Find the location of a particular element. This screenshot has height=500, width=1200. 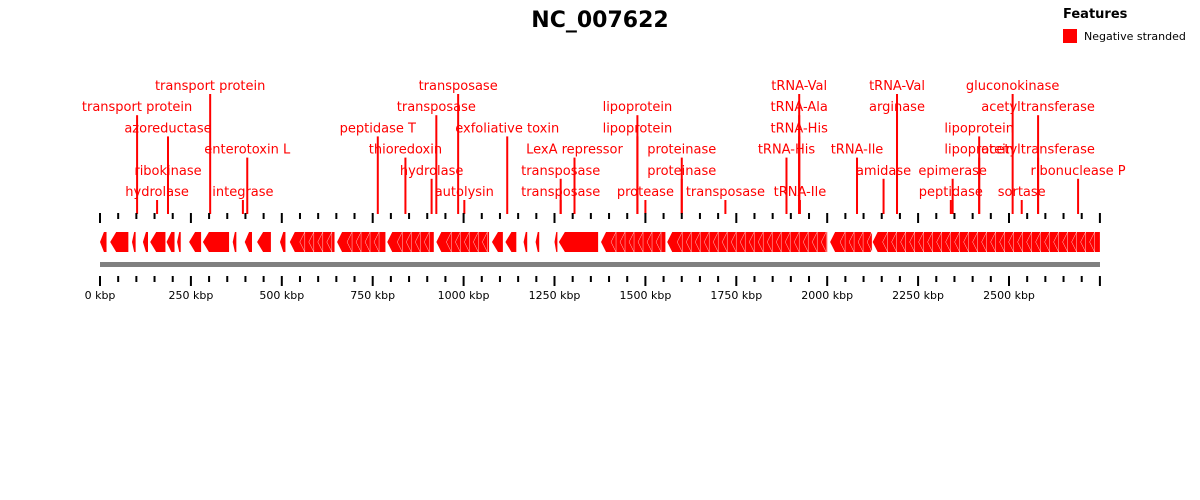

annotation-label: gluconokinase is located at coordinates (1013, 86).